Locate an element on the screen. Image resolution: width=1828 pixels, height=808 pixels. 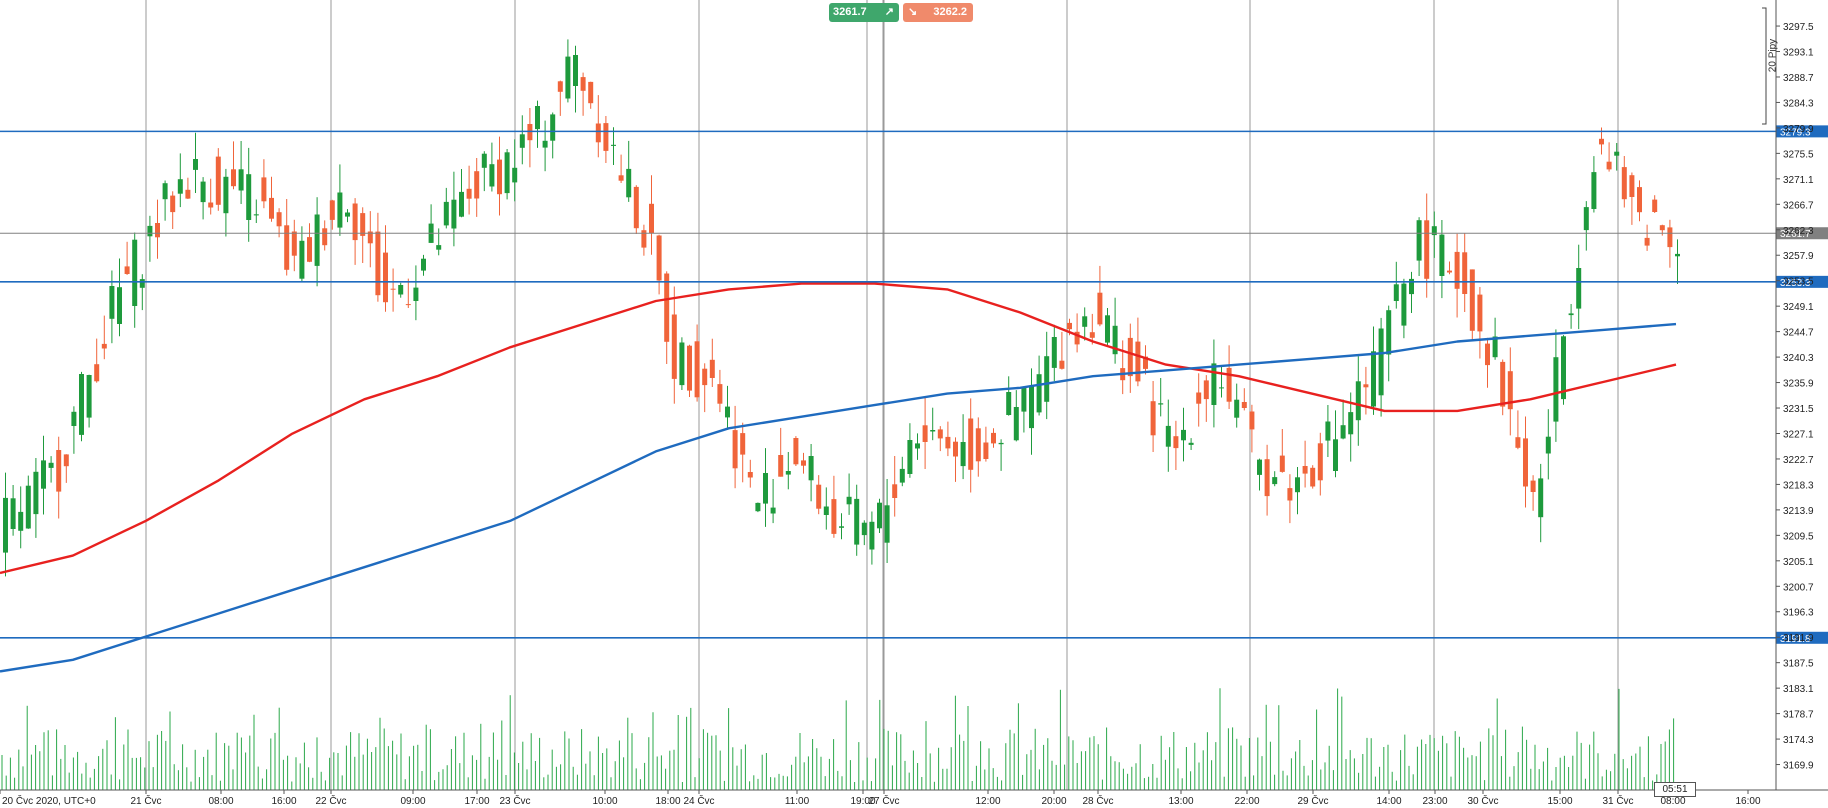
price-tick-label: 3266.7 is located at coordinates (1798, 205).